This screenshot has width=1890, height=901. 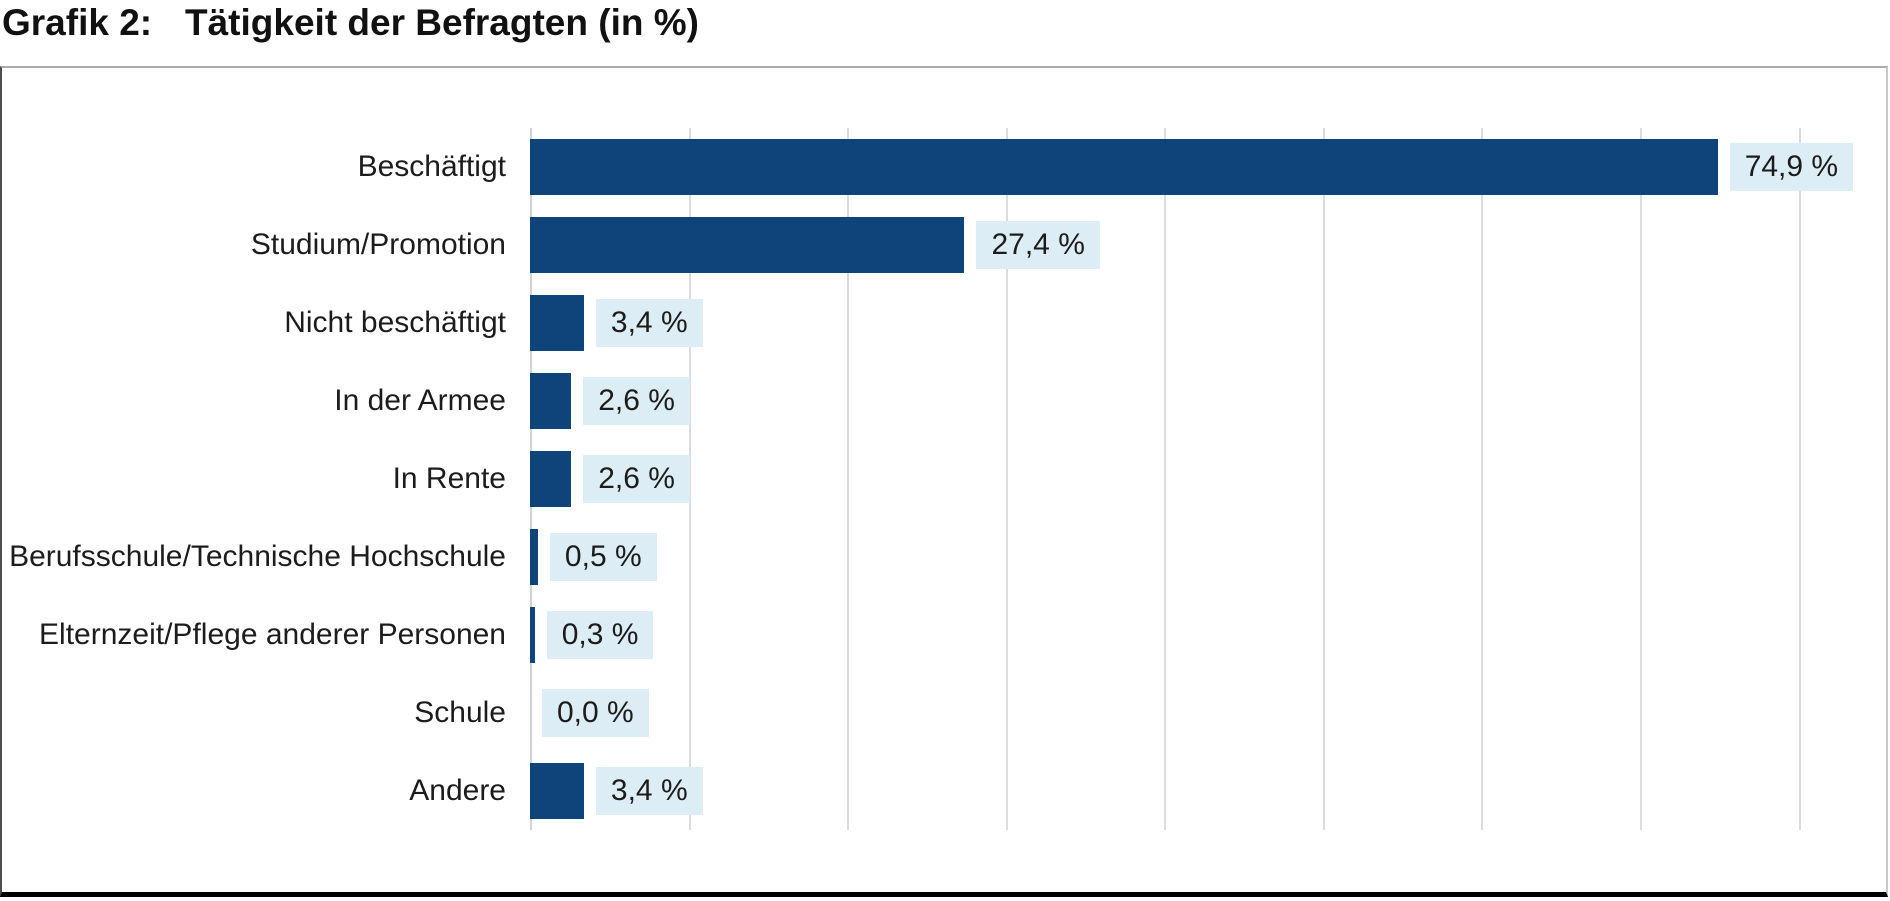 What do you see at coordinates (1791, 167) in the screenshot?
I see `value-label: 74,9 %` at bounding box center [1791, 167].